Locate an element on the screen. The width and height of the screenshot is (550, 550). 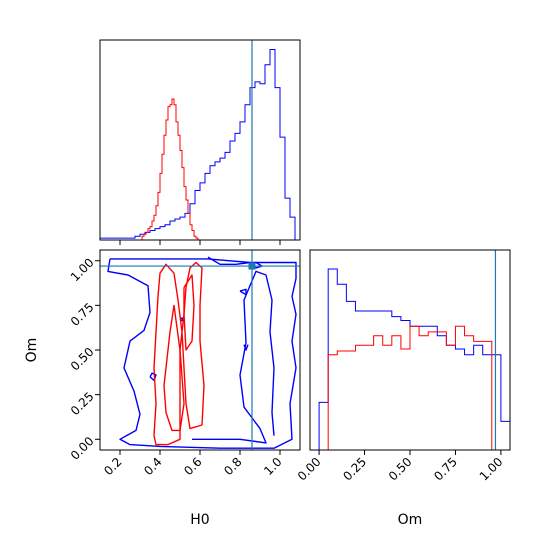
histogram-series-series-a is located at coordinates (200, 144).